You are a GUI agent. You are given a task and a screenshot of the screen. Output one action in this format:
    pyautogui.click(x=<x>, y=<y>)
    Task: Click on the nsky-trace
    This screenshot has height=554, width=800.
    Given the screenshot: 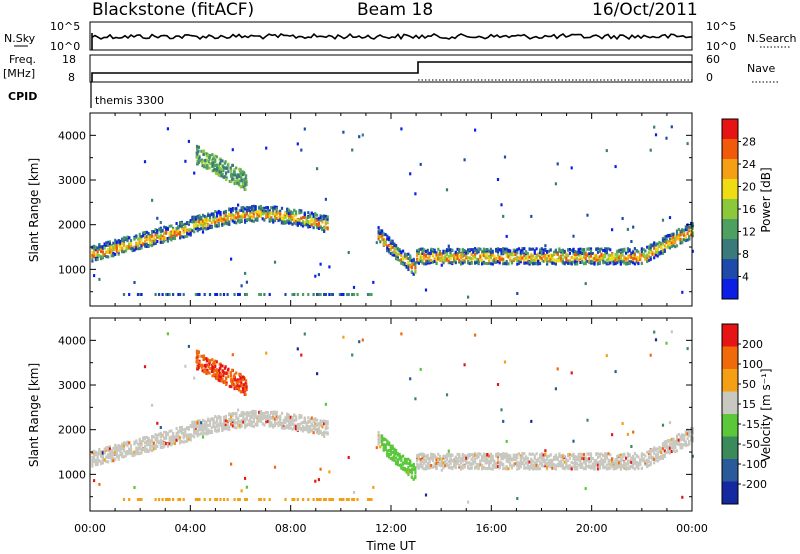 What is the action you would take?
    pyautogui.click(x=392, y=41)
    